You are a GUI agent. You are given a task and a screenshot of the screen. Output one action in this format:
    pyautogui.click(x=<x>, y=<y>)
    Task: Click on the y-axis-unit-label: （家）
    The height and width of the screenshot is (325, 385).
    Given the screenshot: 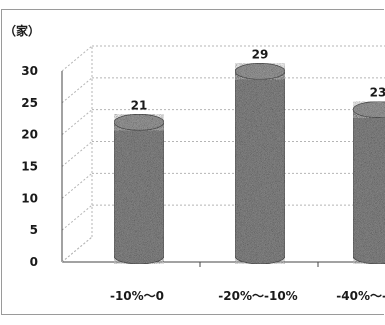 What is the action you would take?
    pyautogui.click(x=22, y=30)
    